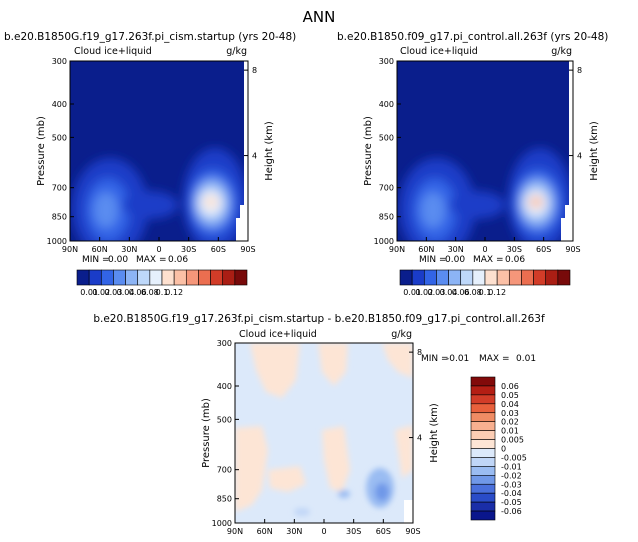  What do you see at coordinates (254, 156) in the screenshot?
I see `panel-1-y2tick-label: 4` at bounding box center [254, 156].